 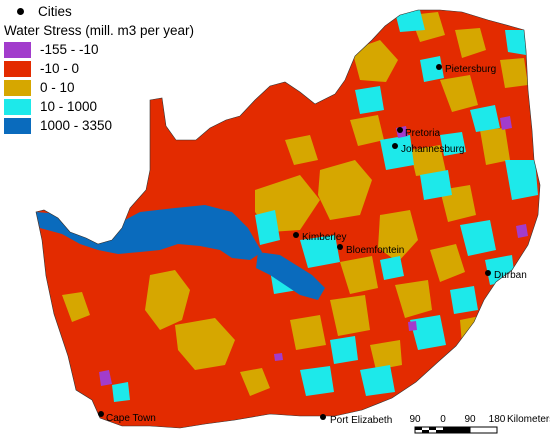 What do you see at coordinates (99, 106) in the screenshot?
I see `legend-class-row: 10 - 1000` at bounding box center [99, 106].